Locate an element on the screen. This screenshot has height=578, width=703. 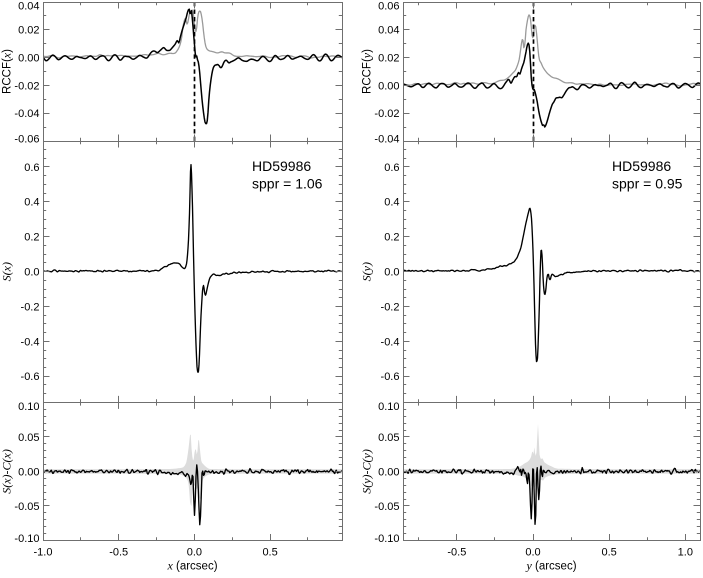
svg-text: sppr = 1.06 is located at coordinates (287, 184).